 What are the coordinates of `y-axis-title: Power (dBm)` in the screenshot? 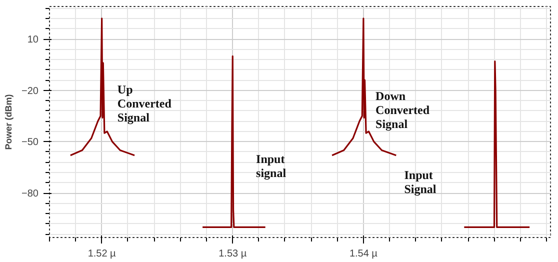 It's located at (9, 122).